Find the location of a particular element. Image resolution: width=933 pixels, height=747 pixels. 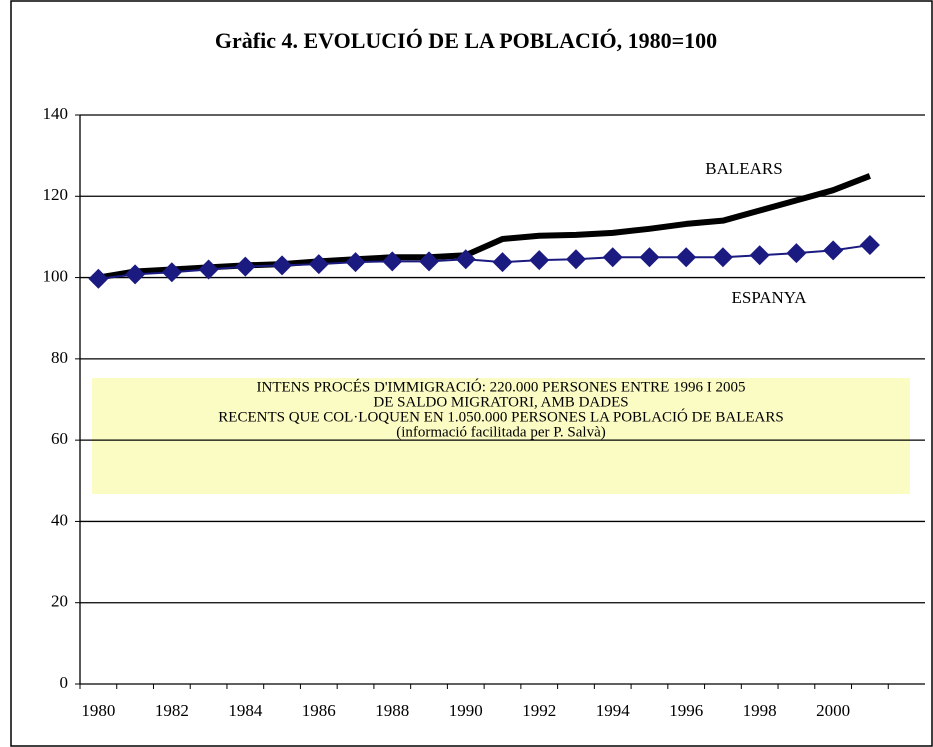

series-label: BALEARS is located at coordinates (743, 168).